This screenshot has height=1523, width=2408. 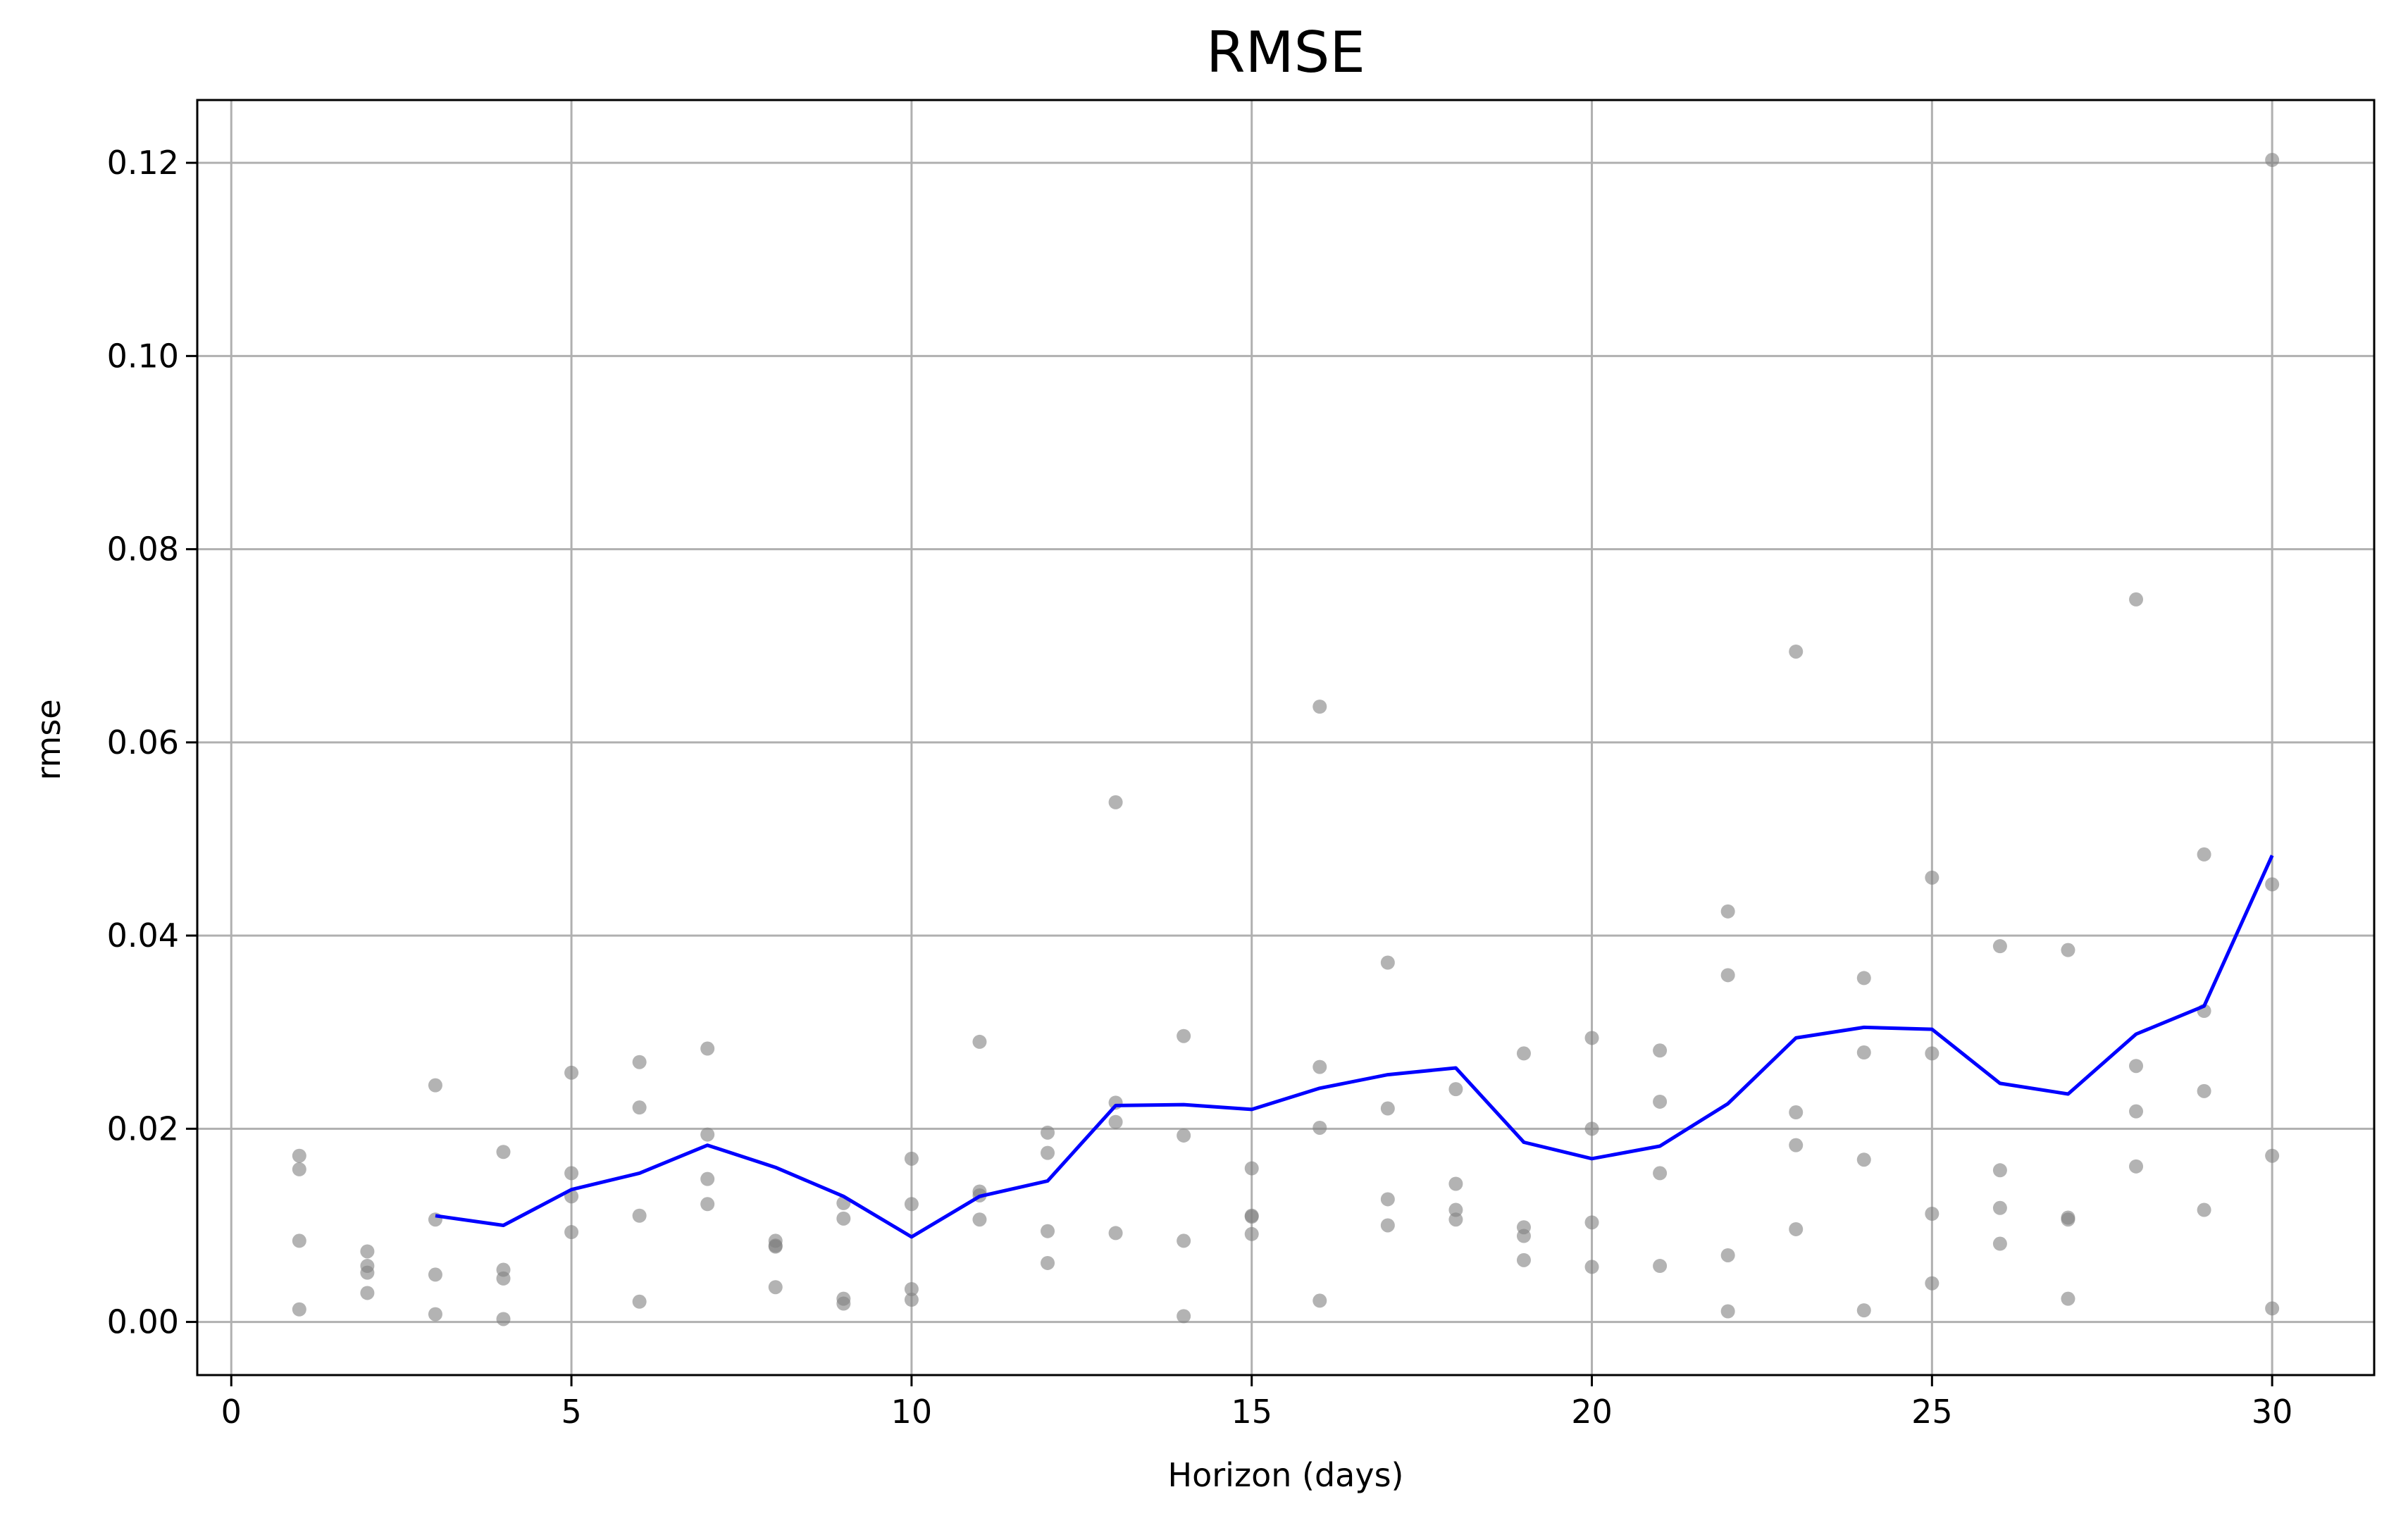 What do you see at coordinates (49, 739) in the screenshot?
I see `y-axis-label: rmse` at bounding box center [49, 739].